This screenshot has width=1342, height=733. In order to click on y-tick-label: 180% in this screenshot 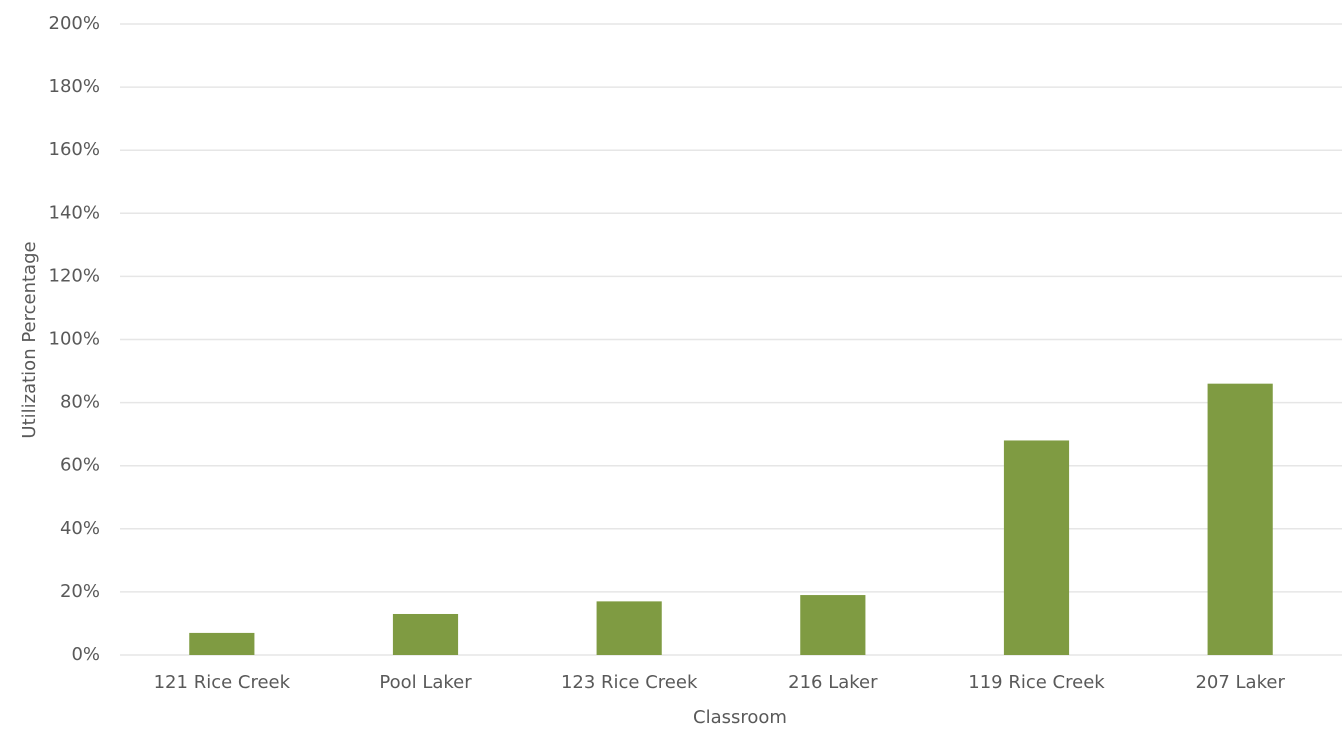, I will do `click(74, 86)`.